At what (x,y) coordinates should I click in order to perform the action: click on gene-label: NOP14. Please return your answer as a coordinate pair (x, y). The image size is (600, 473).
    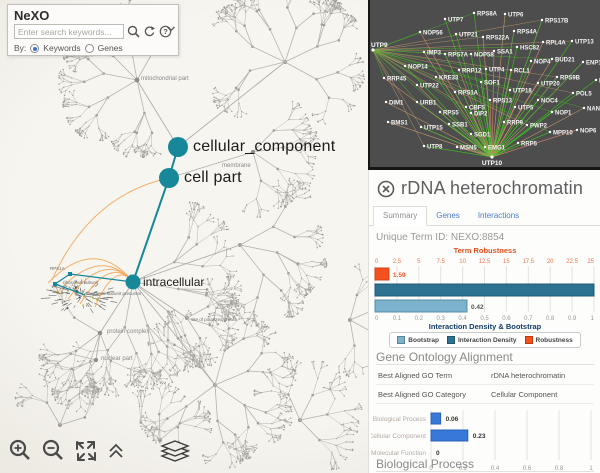
    Looking at the image, I should click on (418, 68).